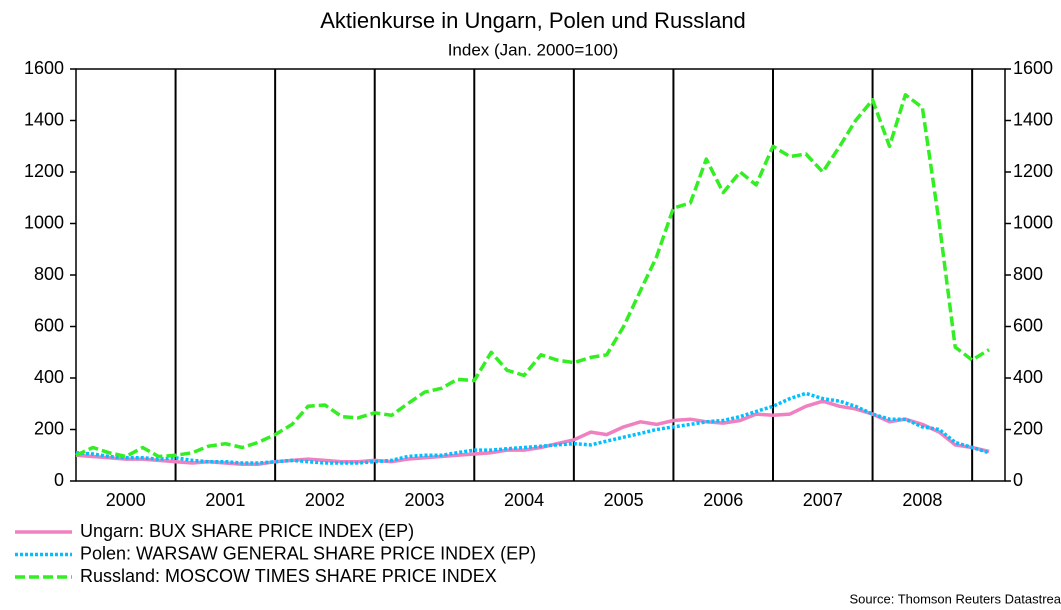 The height and width of the screenshot is (610, 1061). I want to click on y-tick-label: 800, so click(49, 274).